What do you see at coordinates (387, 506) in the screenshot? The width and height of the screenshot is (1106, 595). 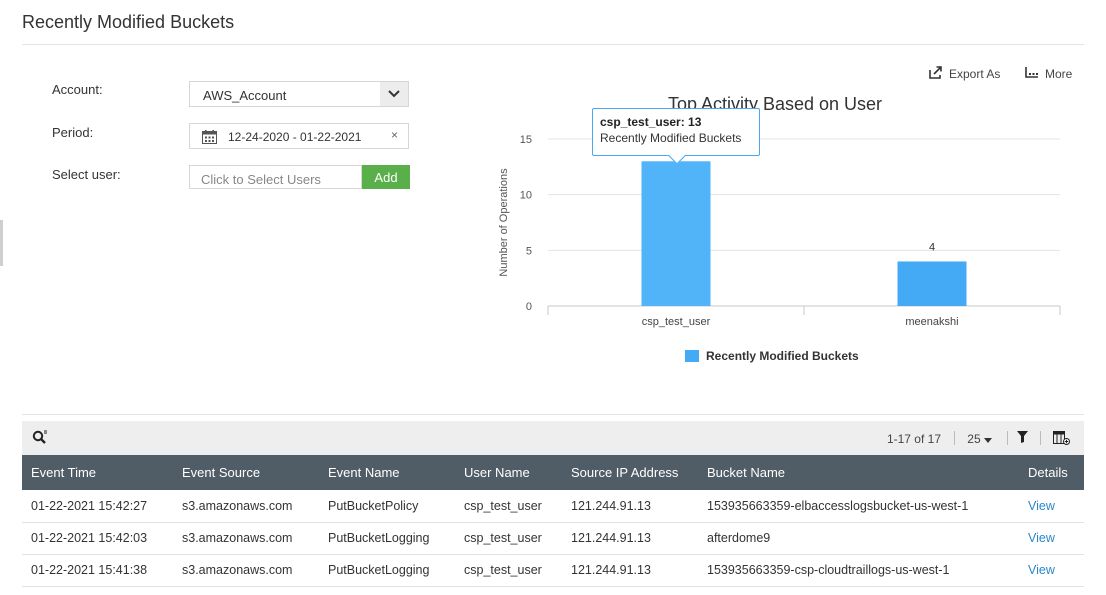 I see `cell-event-name: PutBucketPolicy` at bounding box center [387, 506].